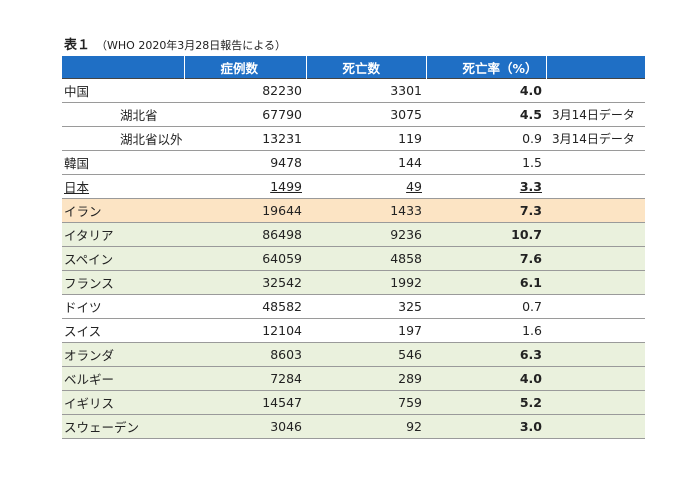  What do you see at coordinates (123, 67) in the screenshot?
I see `header-country` at bounding box center [123, 67].